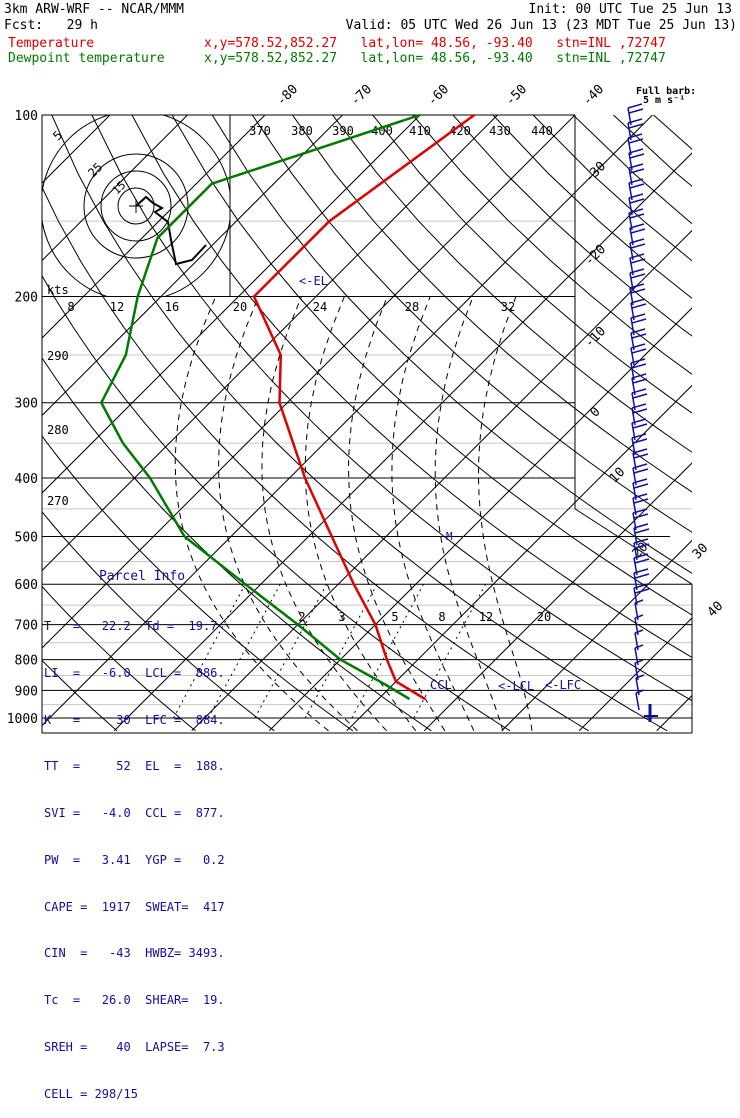  Describe the element at coordinates (287, 95) in the screenshot. I see `isotherm-label: -80` at that location.